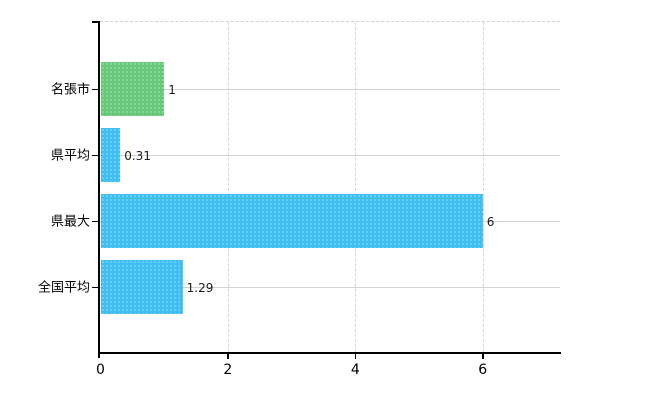 The width and height of the screenshot is (650, 400). Describe the element at coordinates (228, 370) in the screenshot. I see `x-tick-label: 2` at that location.